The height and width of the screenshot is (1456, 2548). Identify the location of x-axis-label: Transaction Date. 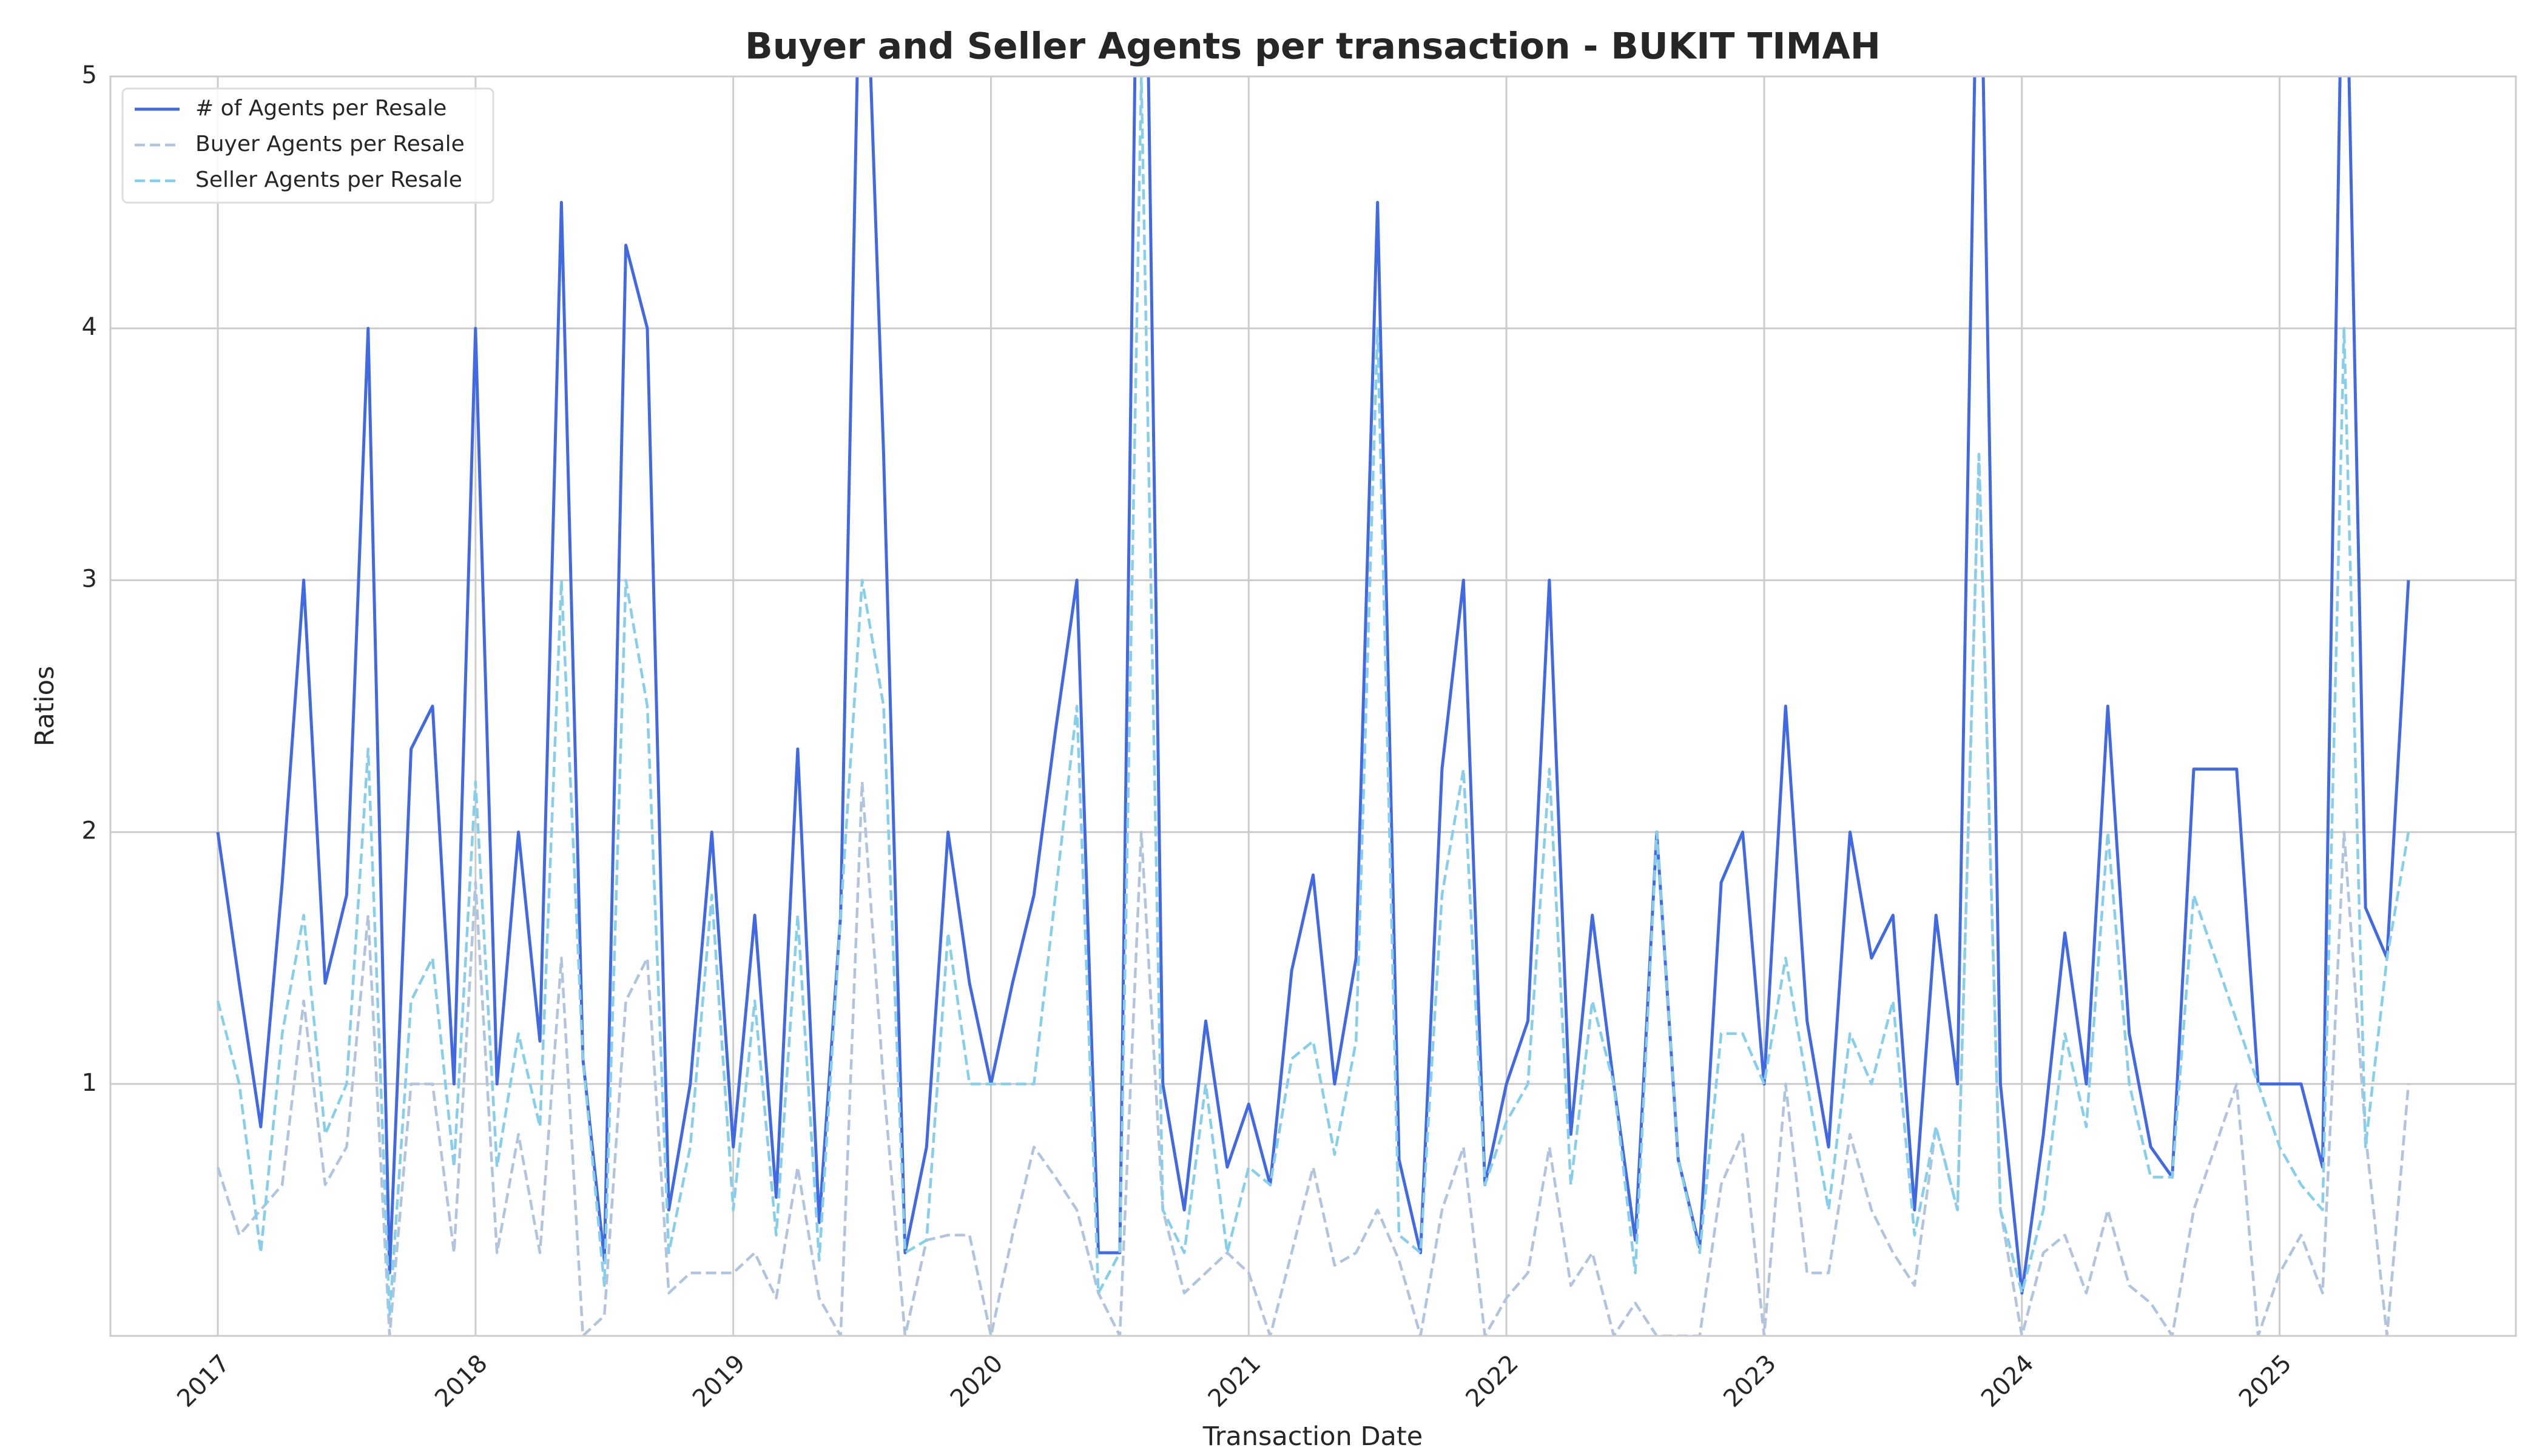
(1312, 1436).